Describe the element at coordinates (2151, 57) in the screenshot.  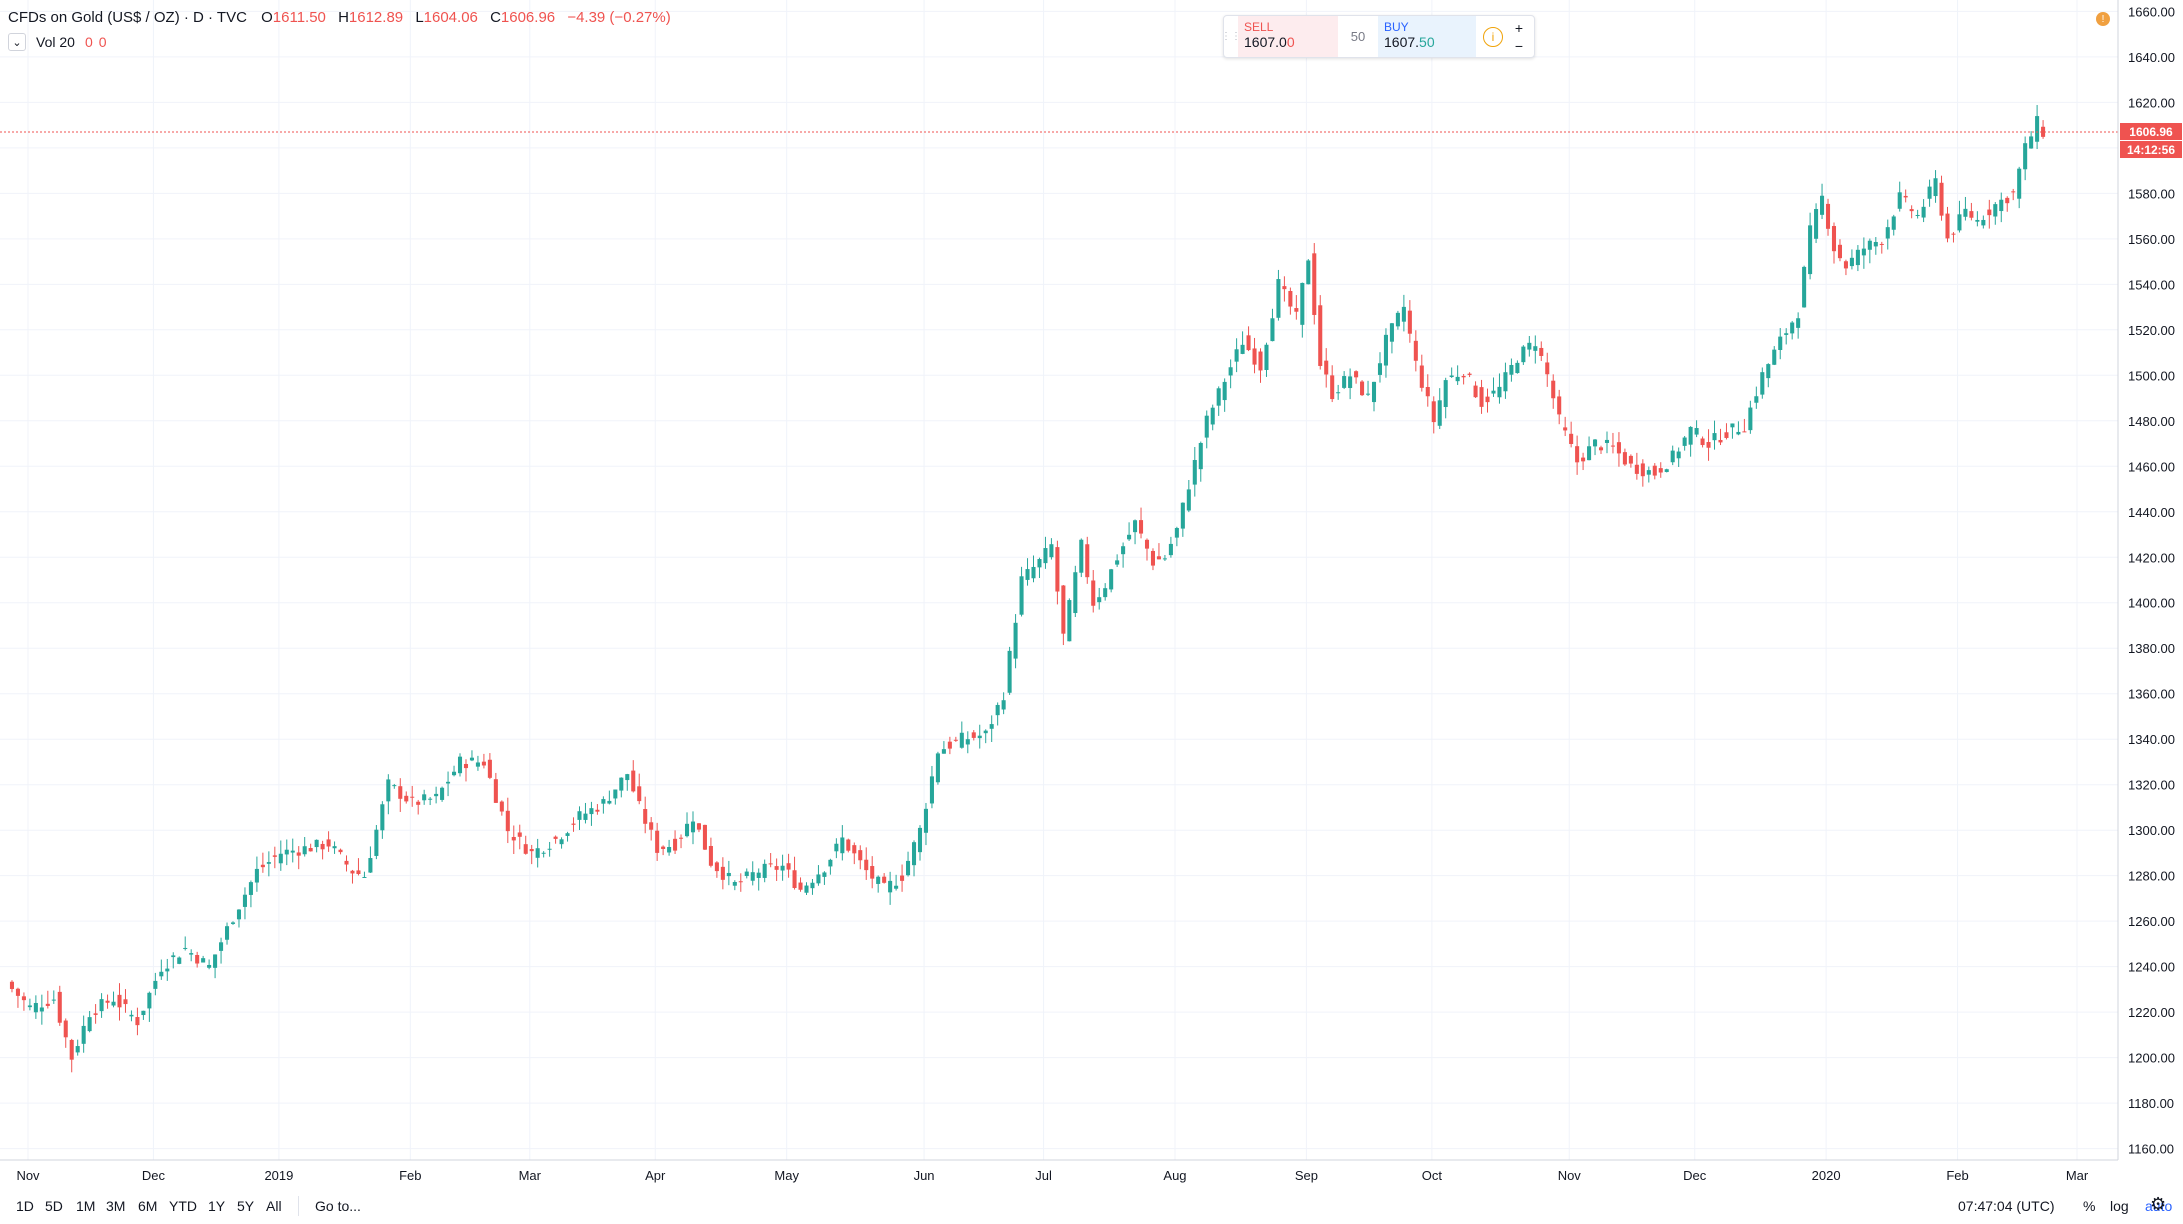
I see `price-tick-label: 1640.00` at that location.